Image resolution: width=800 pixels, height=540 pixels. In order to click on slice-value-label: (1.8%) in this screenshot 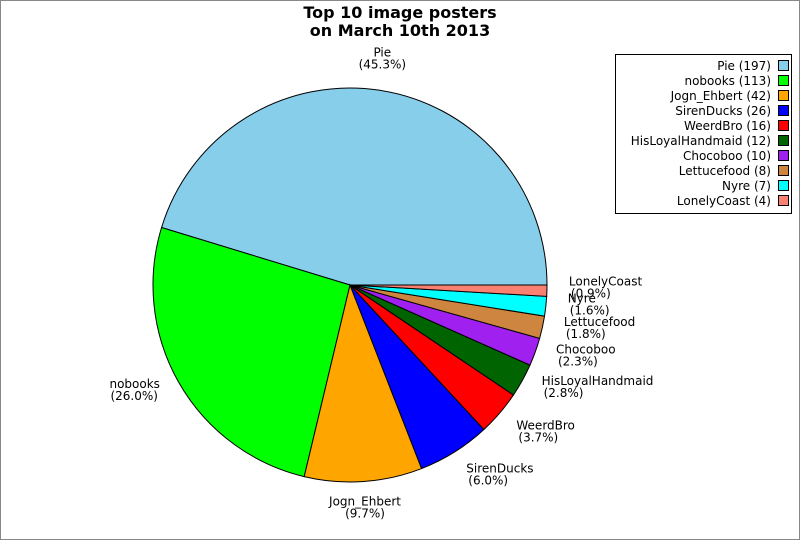, I will do `click(586, 334)`.